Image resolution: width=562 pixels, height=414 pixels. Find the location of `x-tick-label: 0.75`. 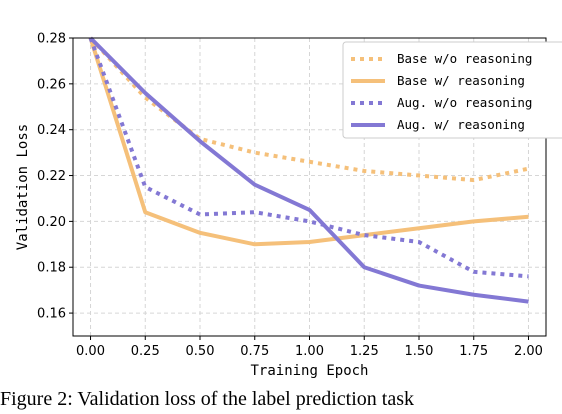

x-tick-label: 0.75 is located at coordinates (254, 351).